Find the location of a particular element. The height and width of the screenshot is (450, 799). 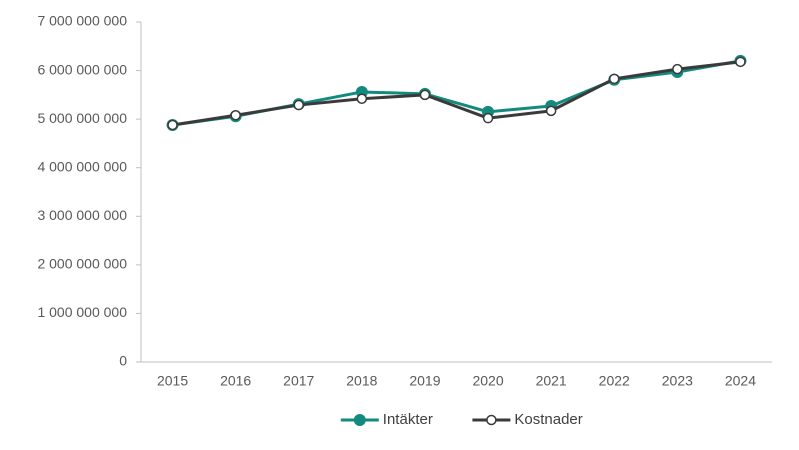

y-tick-label: 4 000 000 000 is located at coordinates (82, 166).